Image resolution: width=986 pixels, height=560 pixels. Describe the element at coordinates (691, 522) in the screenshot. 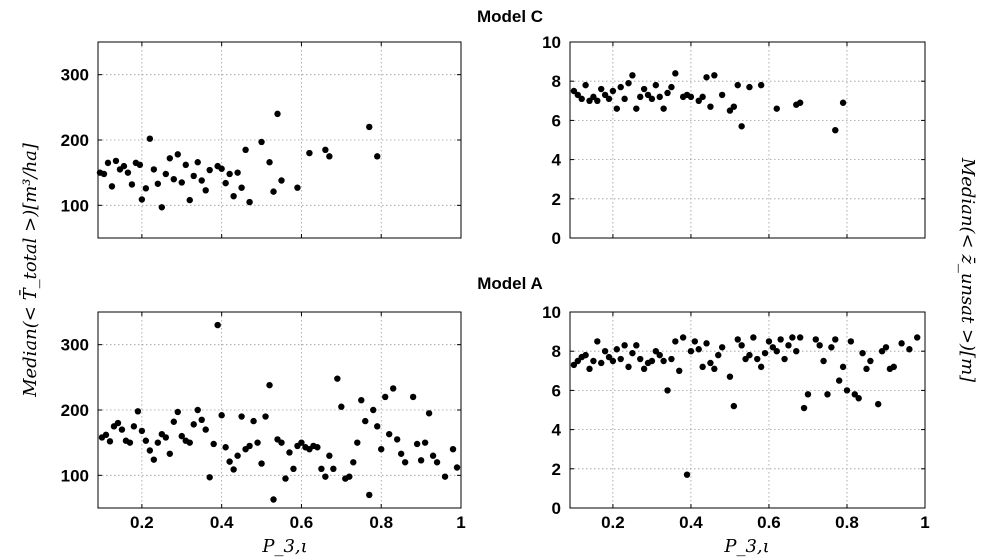

I see `x-tick-label: 0.4` at that location.